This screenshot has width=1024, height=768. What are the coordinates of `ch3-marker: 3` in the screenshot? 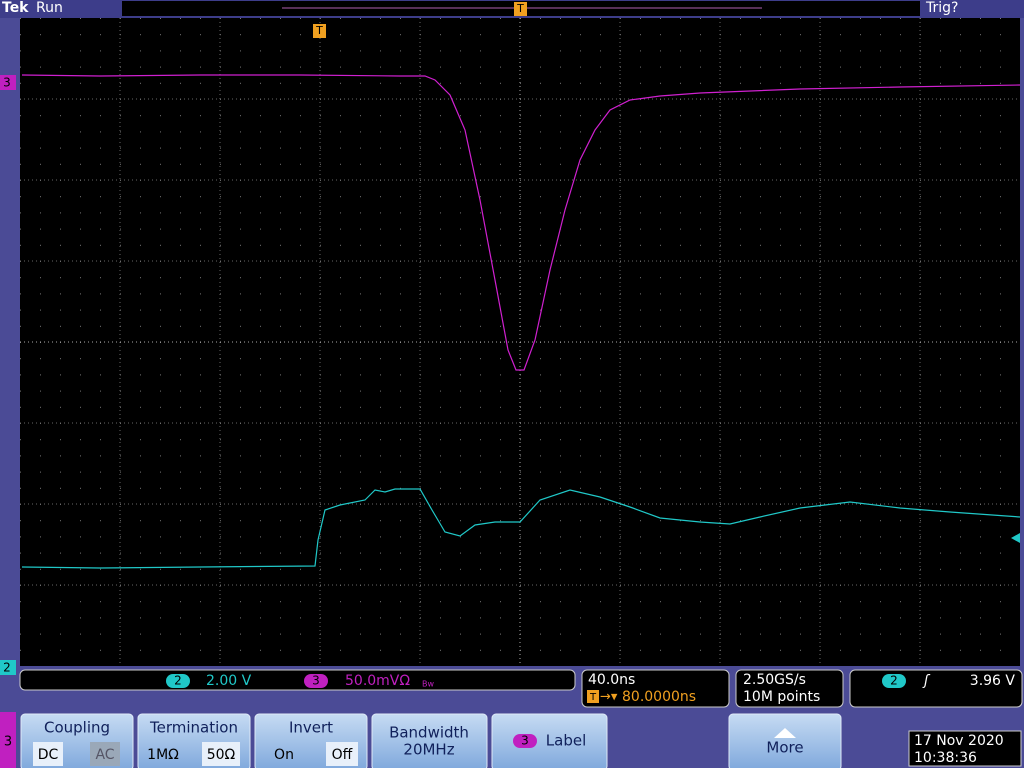 It's located at (8, 82).